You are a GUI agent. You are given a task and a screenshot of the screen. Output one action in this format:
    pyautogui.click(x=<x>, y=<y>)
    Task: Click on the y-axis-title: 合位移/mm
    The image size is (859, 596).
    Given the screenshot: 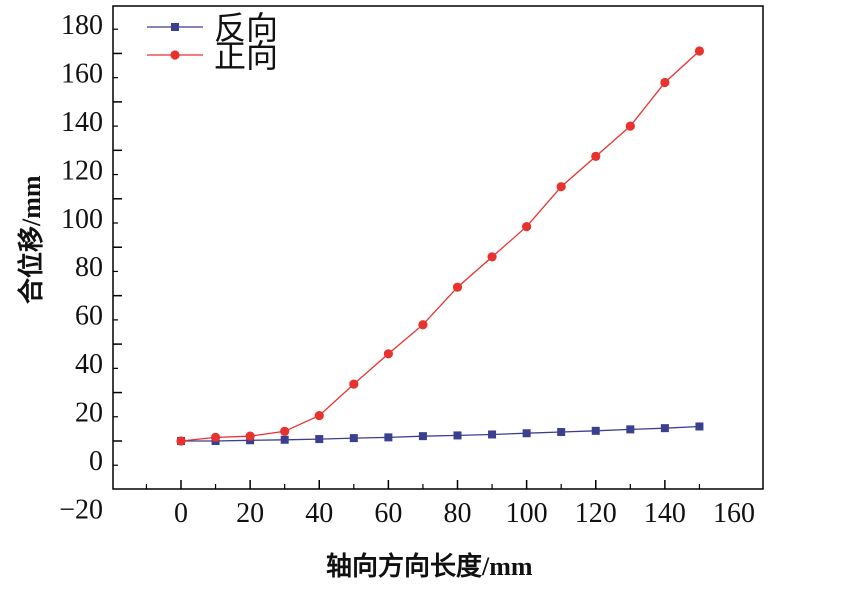 What is the action you would take?
    pyautogui.click(x=31, y=239)
    